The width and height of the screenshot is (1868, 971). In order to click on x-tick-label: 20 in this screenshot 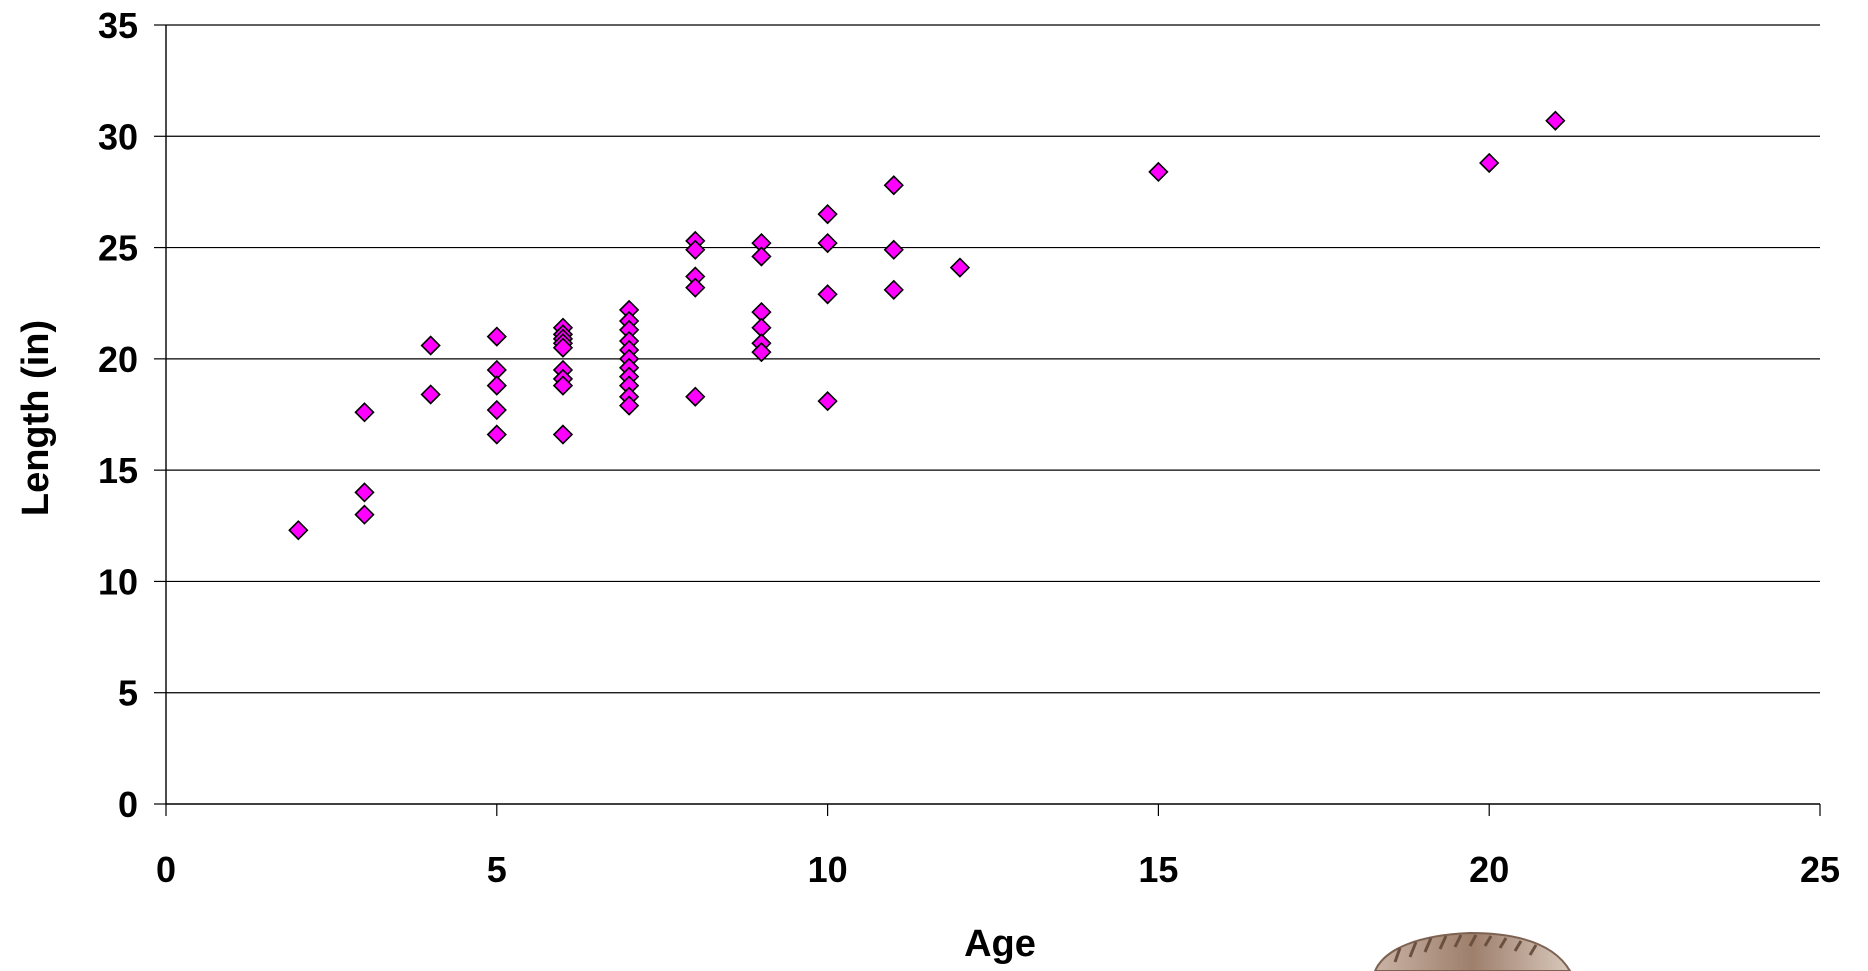, I will do `click(1489, 869)`.